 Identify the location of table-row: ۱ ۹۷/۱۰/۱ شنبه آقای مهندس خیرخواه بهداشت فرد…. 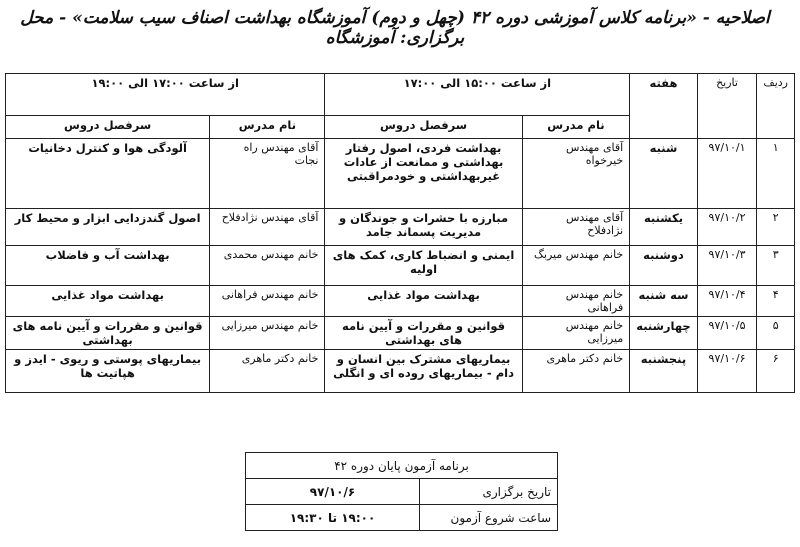
(399, 173).